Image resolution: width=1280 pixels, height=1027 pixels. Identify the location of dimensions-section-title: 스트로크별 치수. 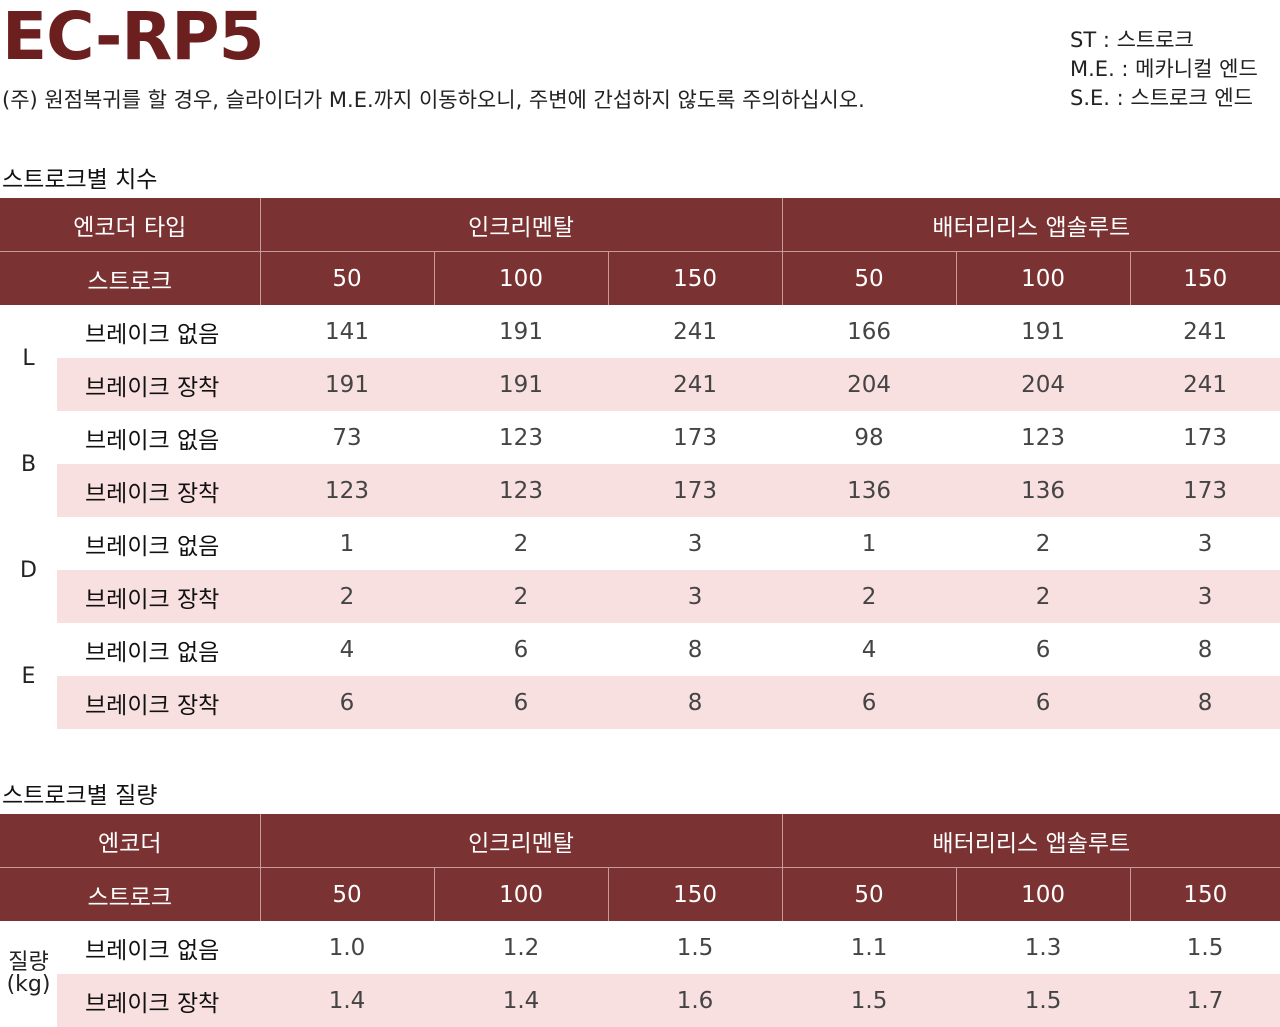
(80, 180).